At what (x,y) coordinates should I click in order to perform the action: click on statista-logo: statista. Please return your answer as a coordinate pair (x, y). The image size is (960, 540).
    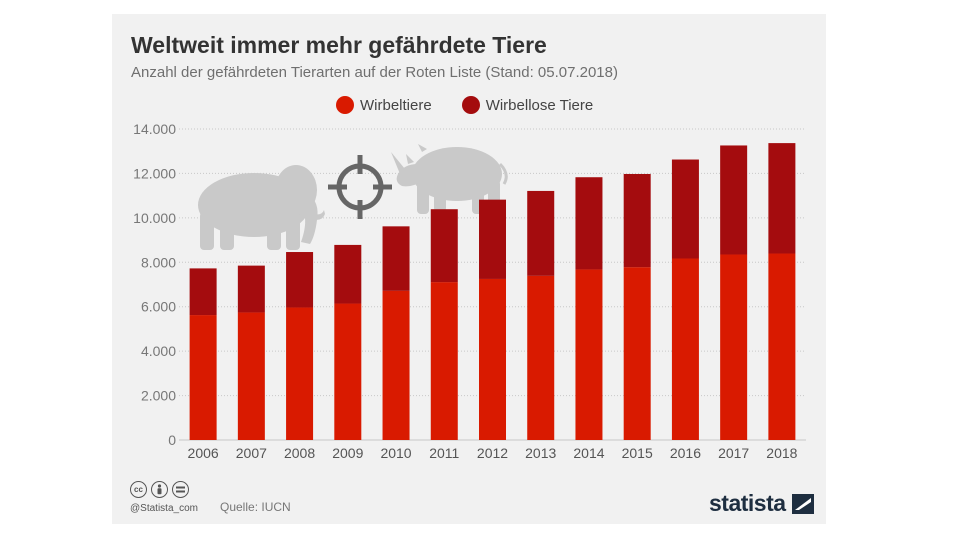
    Looking at the image, I should click on (761, 503).